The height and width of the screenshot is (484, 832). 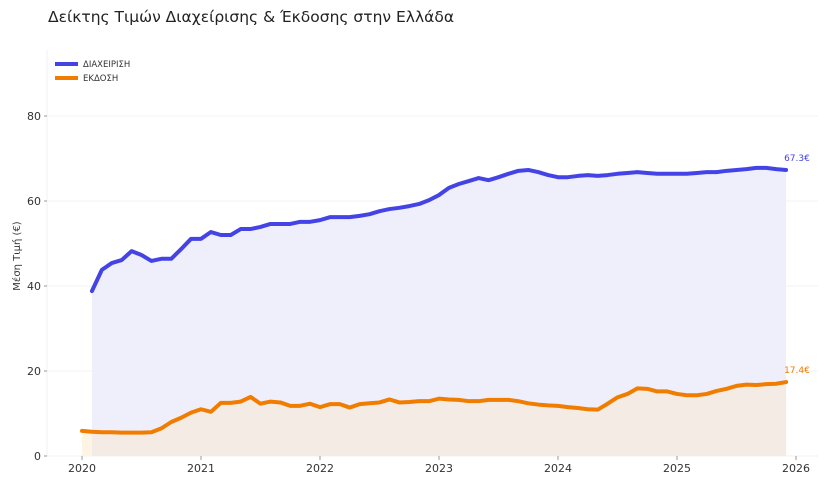 I want to click on y-tick-label: 20, so click(x=34, y=371).